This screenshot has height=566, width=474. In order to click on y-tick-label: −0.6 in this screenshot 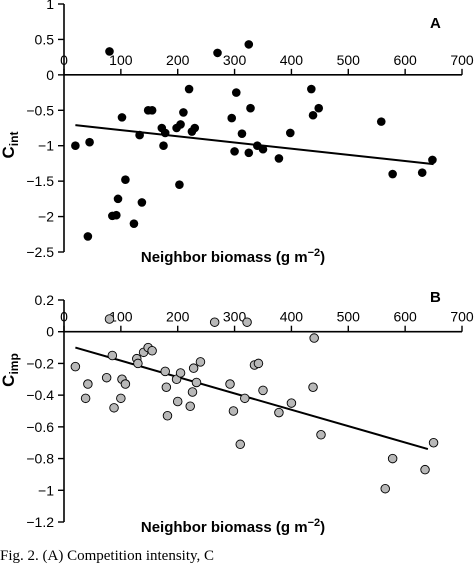, I will do `click(40, 427)`.